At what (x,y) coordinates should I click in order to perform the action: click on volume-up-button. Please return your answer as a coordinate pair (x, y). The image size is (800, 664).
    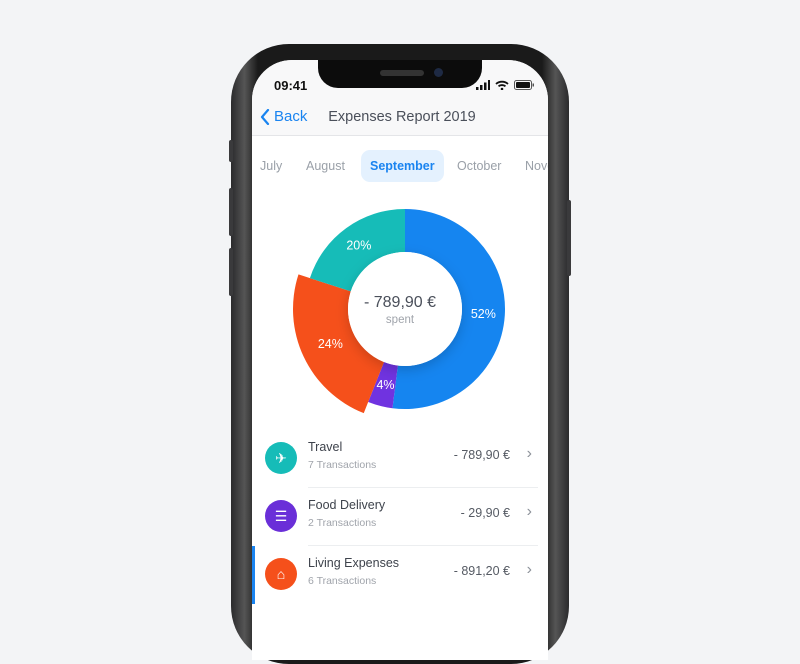
    Looking at the image, I should click on (231, 212).